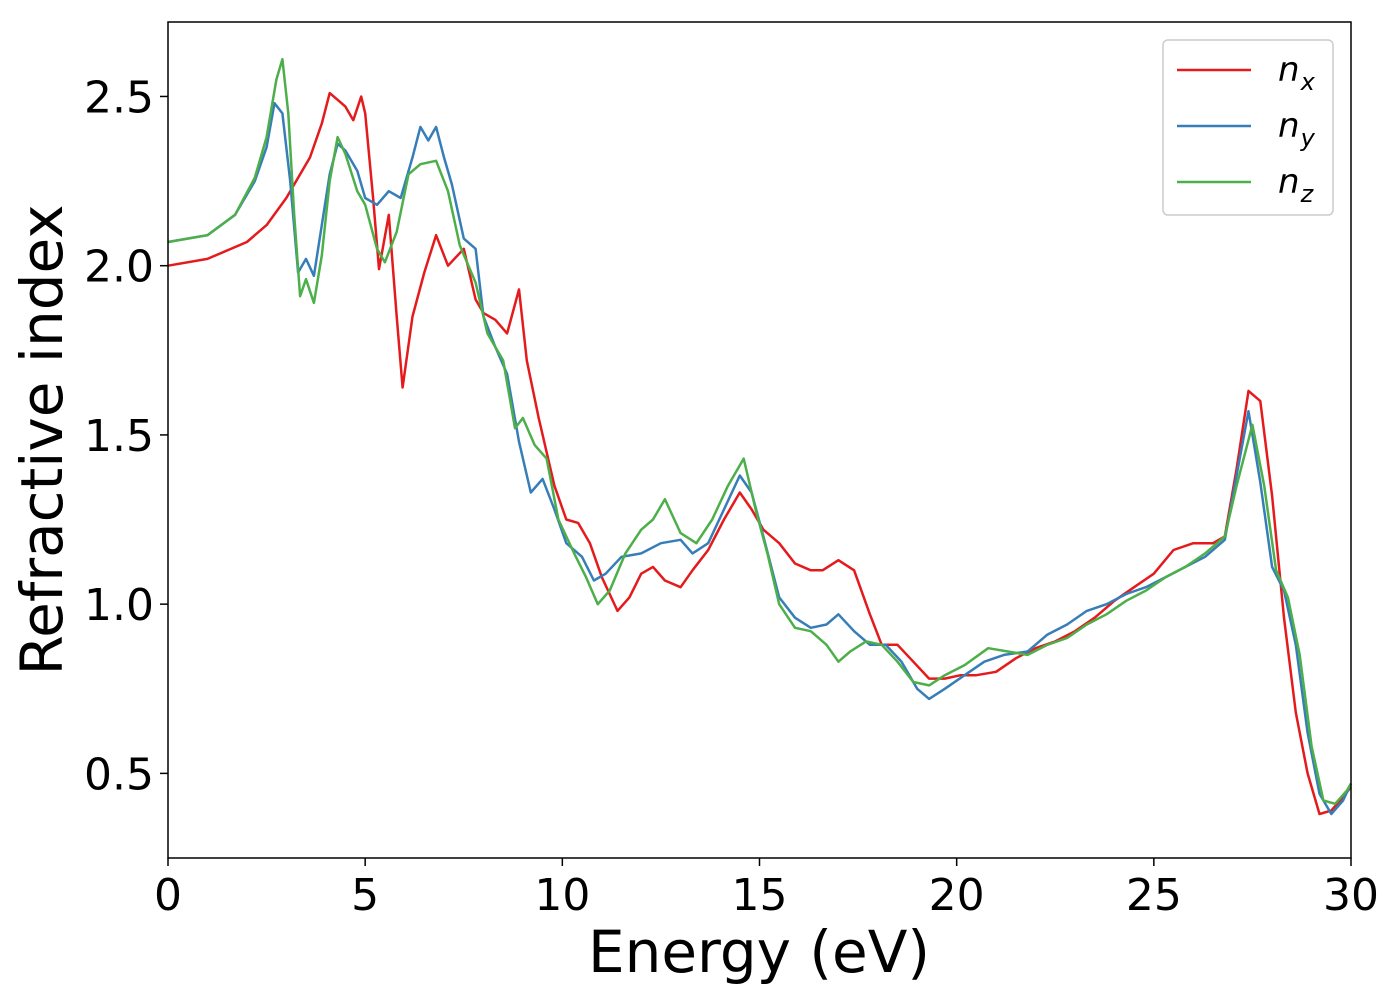  I want to click on y-axis-ticks: 0.5 1.0 1.5 2.0 2.5, so click(126, 436).